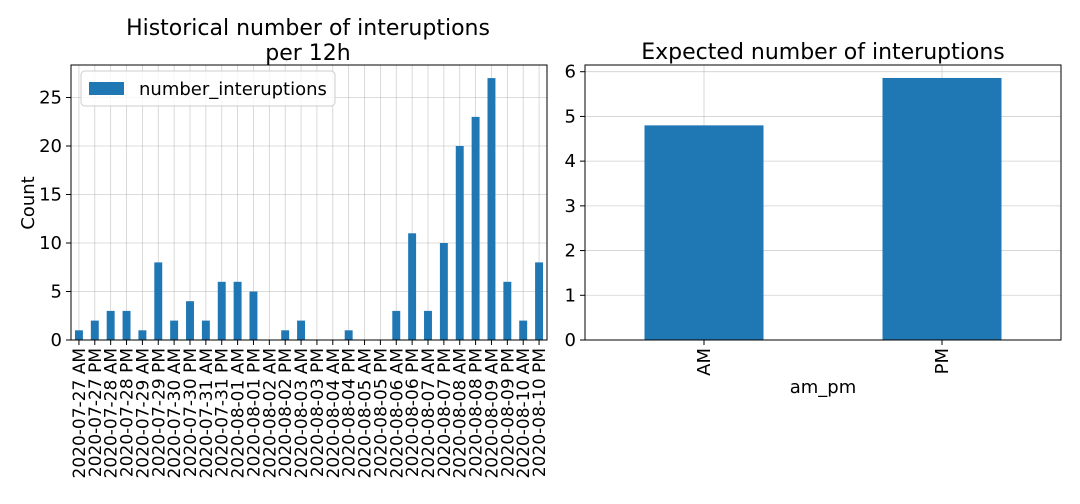 This screenshot has width=1080, height=504. I want to click on x-tick-label: 2020-07-29 AM, so click(143, 413).